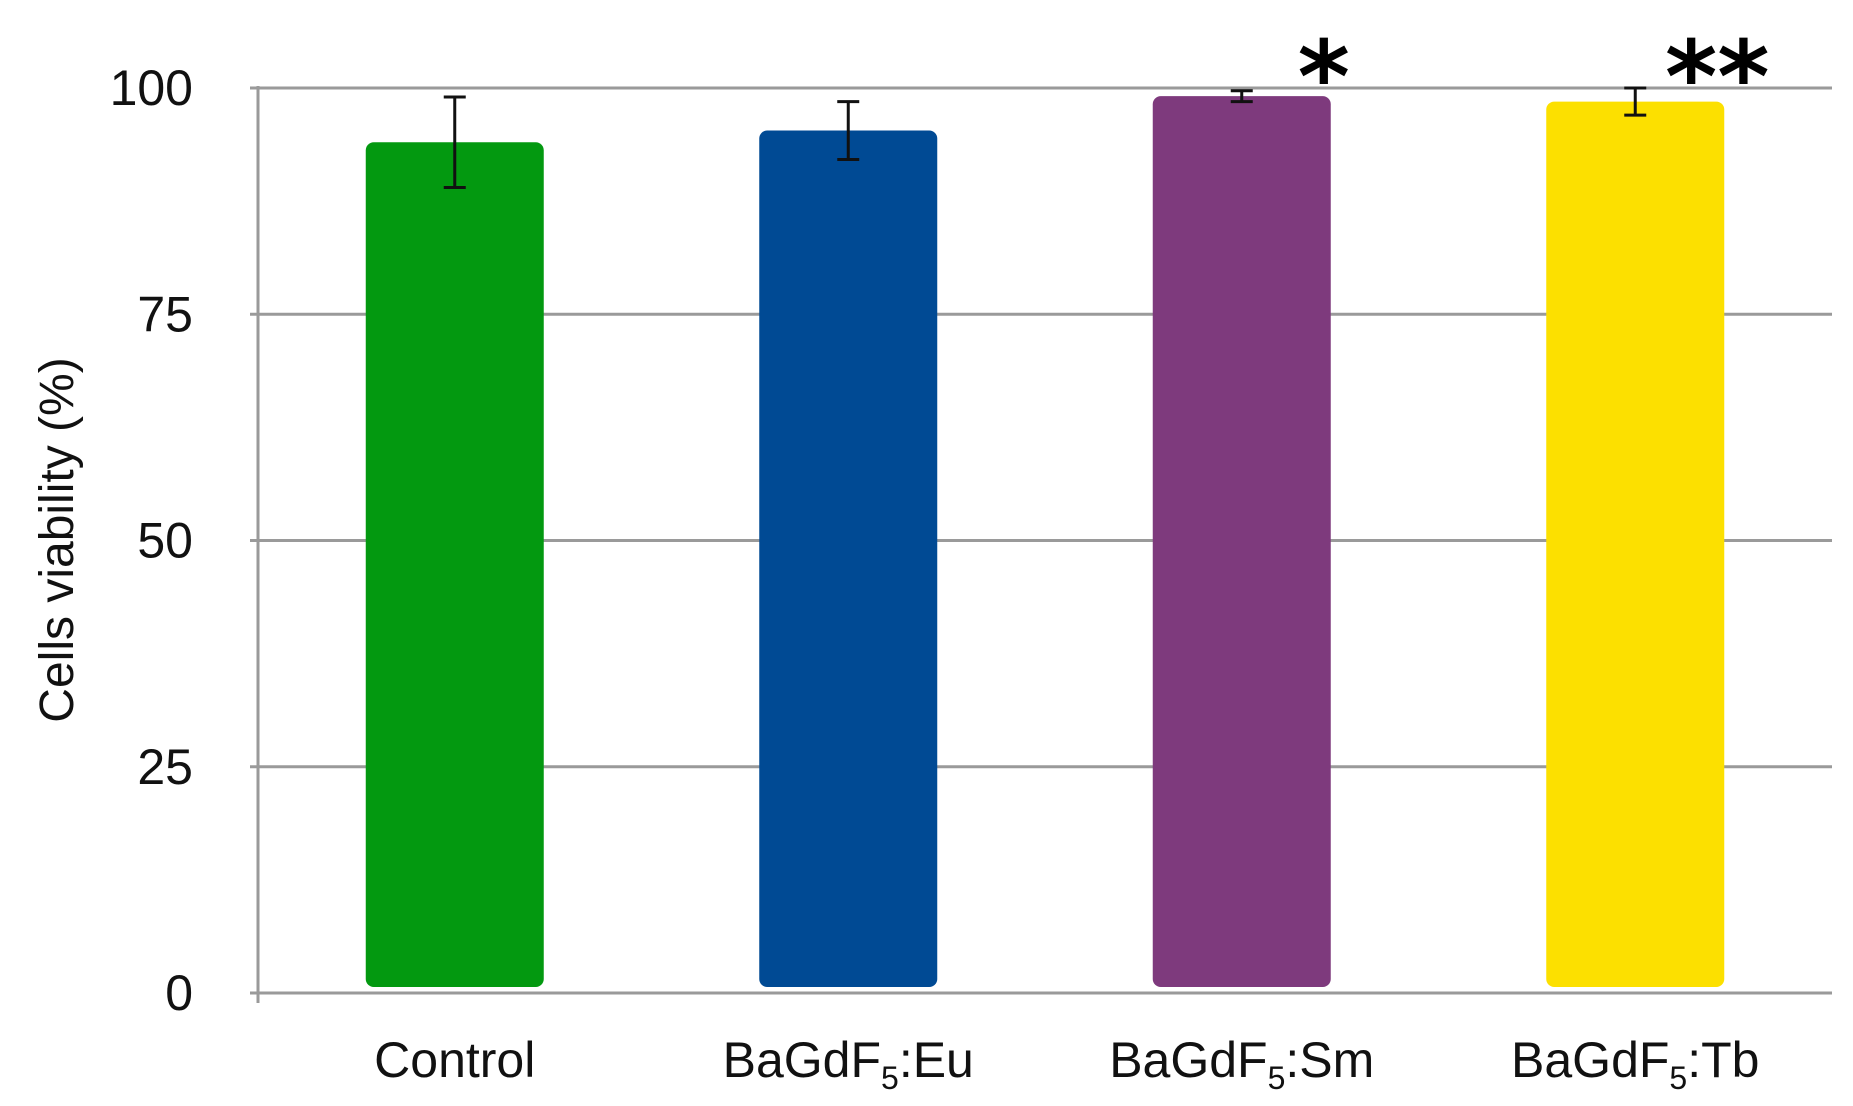 Image resolution: width=1853 pixels, height=1106 pixels. I want to click on y-tick-label: 100, so click(151, 88).